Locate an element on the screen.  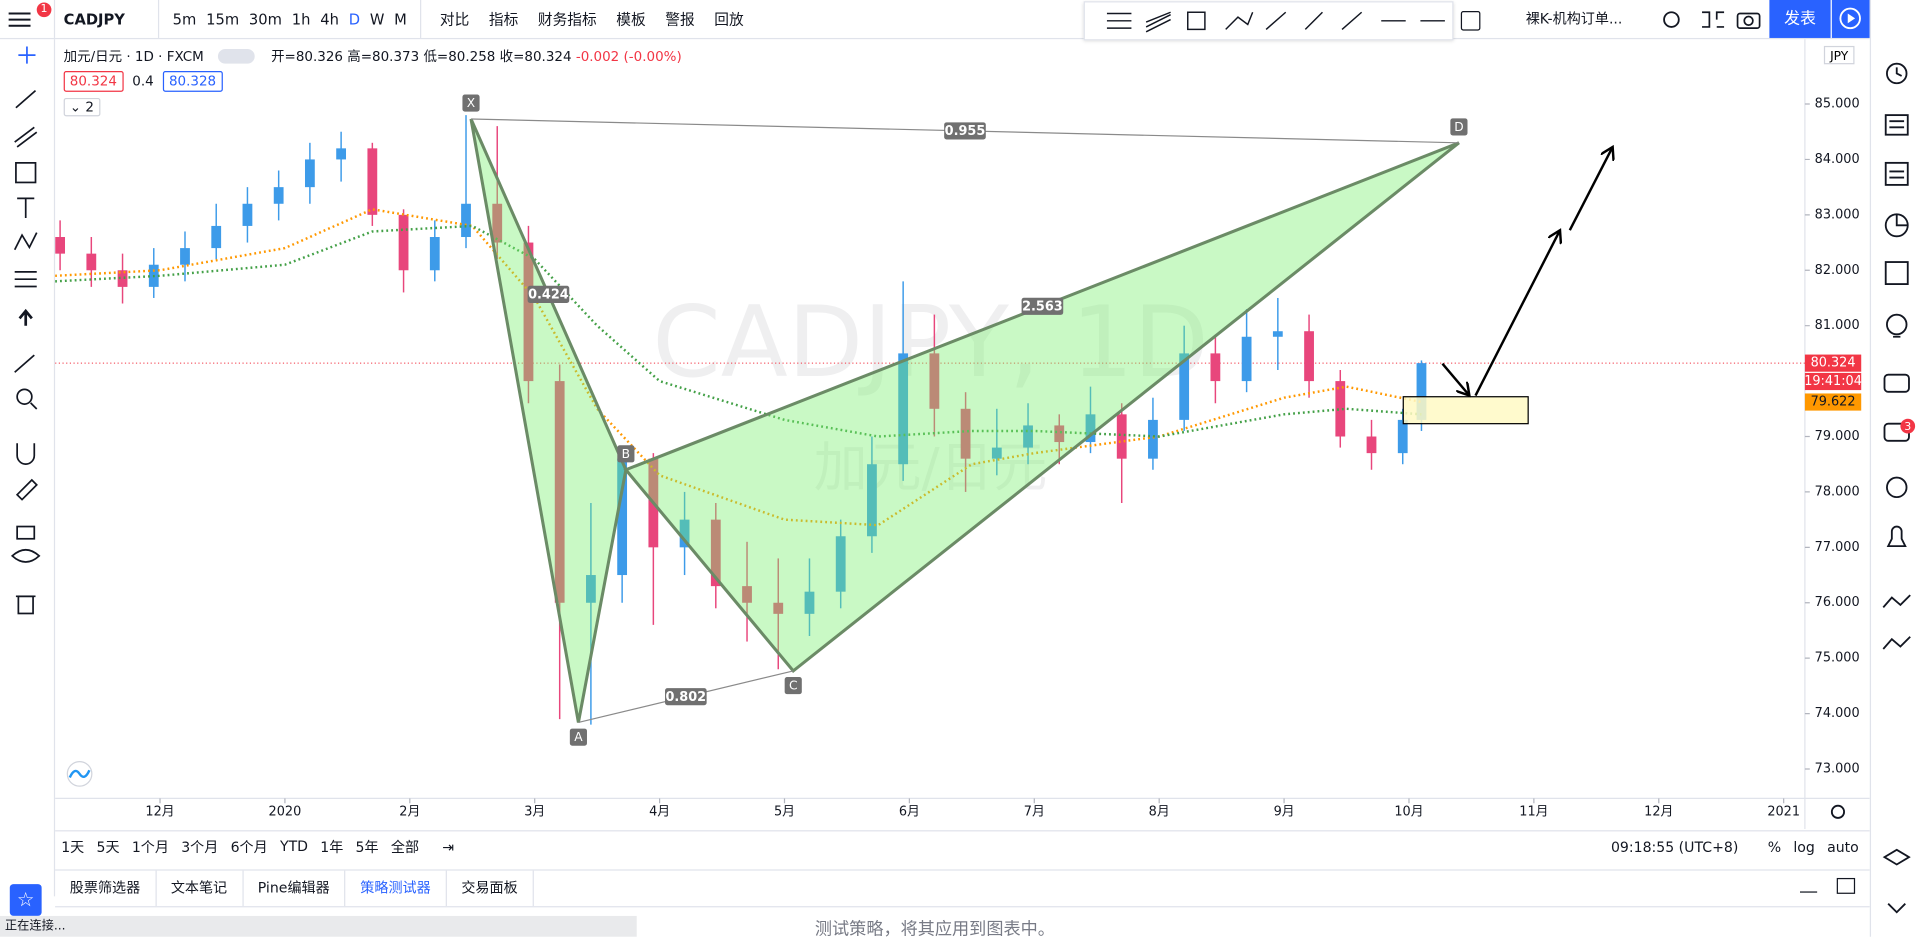
interval: 4h is located at coordinates (329, 19).